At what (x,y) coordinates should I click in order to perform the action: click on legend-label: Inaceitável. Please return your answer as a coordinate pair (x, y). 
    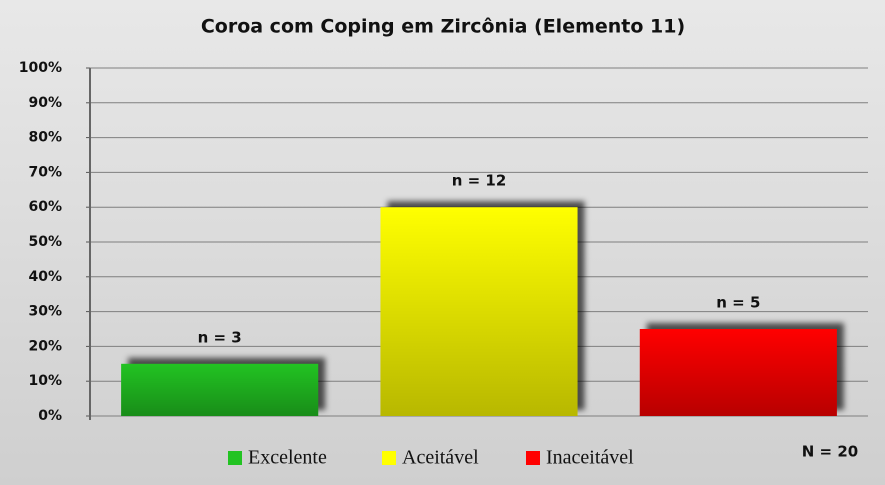
    Looking at the image, I should click on (590, 458).